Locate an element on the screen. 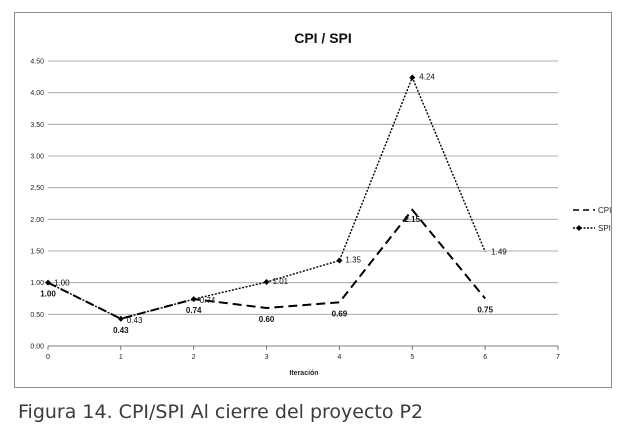 This screenshot has width=628, height=440. y-tick-label: 4.00 is located at coordinates (37, 93).